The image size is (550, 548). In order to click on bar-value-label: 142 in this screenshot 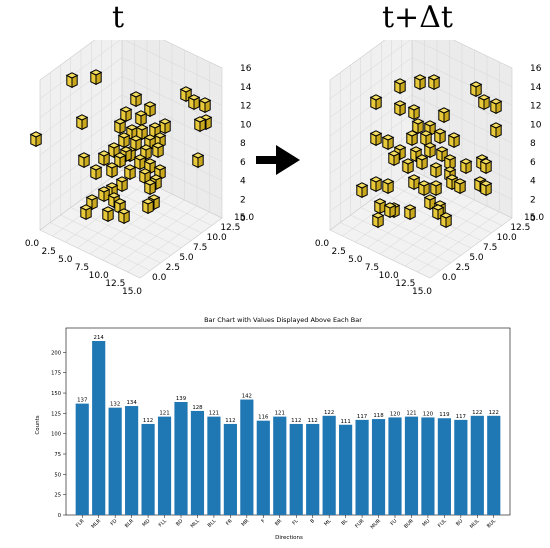, I will do `click(247, 397)`.